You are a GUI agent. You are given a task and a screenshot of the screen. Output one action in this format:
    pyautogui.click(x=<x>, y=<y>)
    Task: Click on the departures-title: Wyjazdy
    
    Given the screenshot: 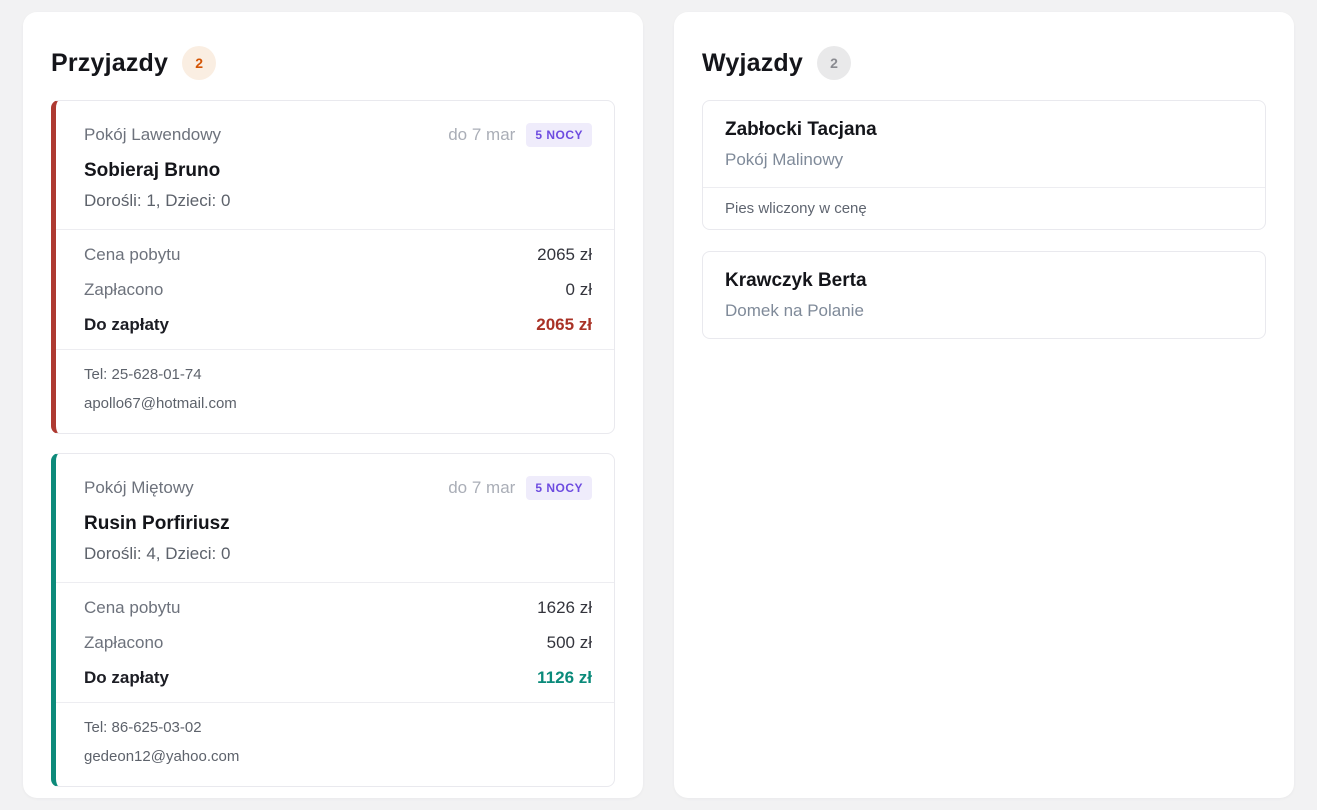 What is the action you would take?
    pyautogui.click(x=752, y=62)
    